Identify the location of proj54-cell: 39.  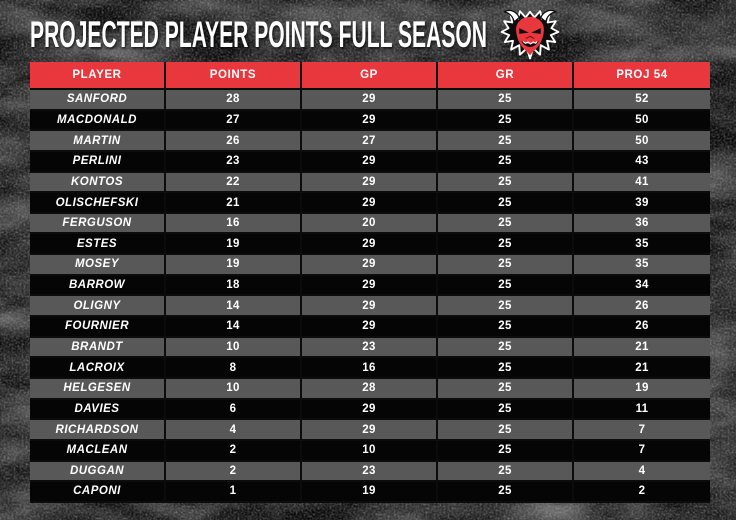
(642, 202).